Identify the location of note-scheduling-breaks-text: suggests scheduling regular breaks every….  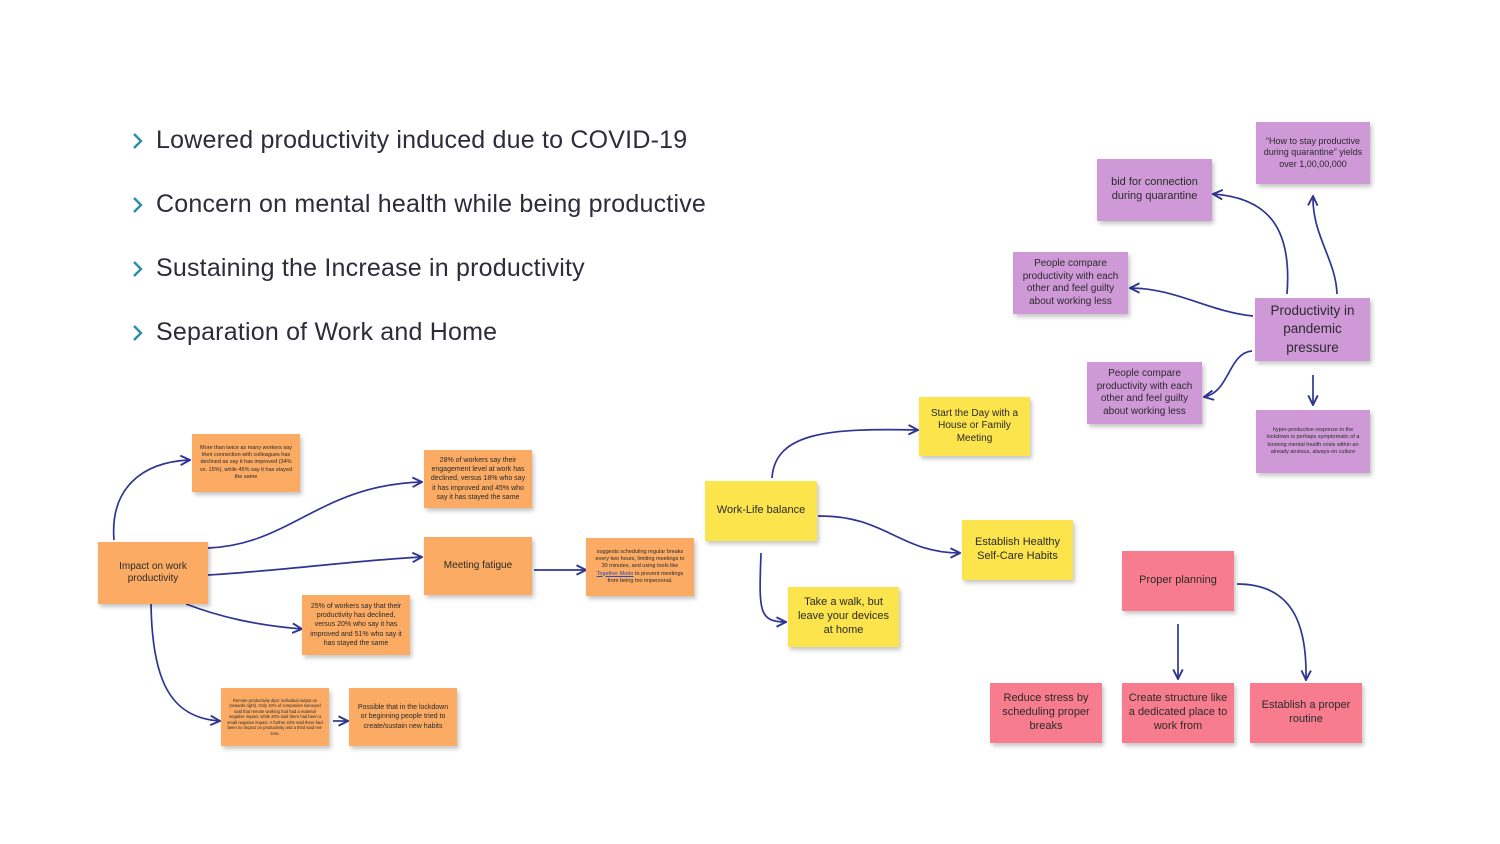
(640, 566).